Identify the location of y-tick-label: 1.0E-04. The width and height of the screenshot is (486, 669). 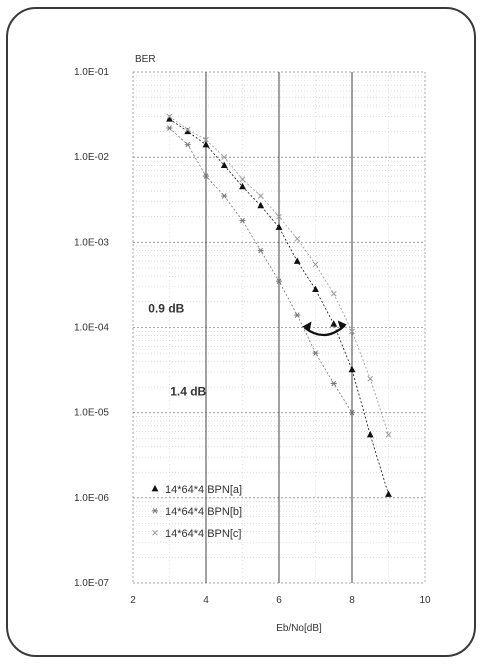
(91, 328).